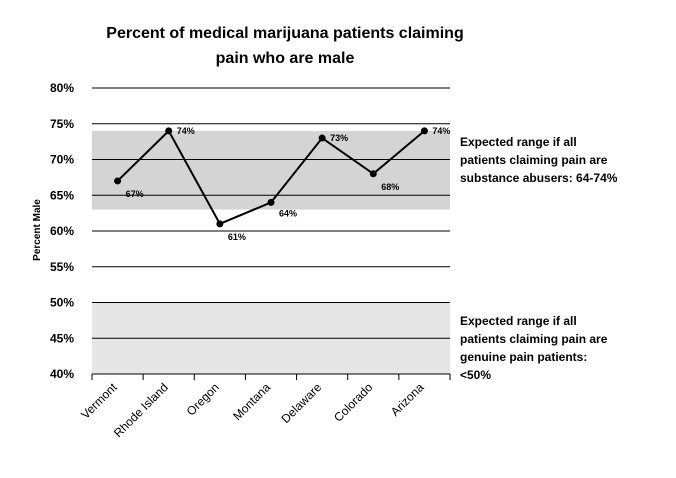 The image size is (676, 478). I want to click on y-tick-label: 70%, so click(62, 160).